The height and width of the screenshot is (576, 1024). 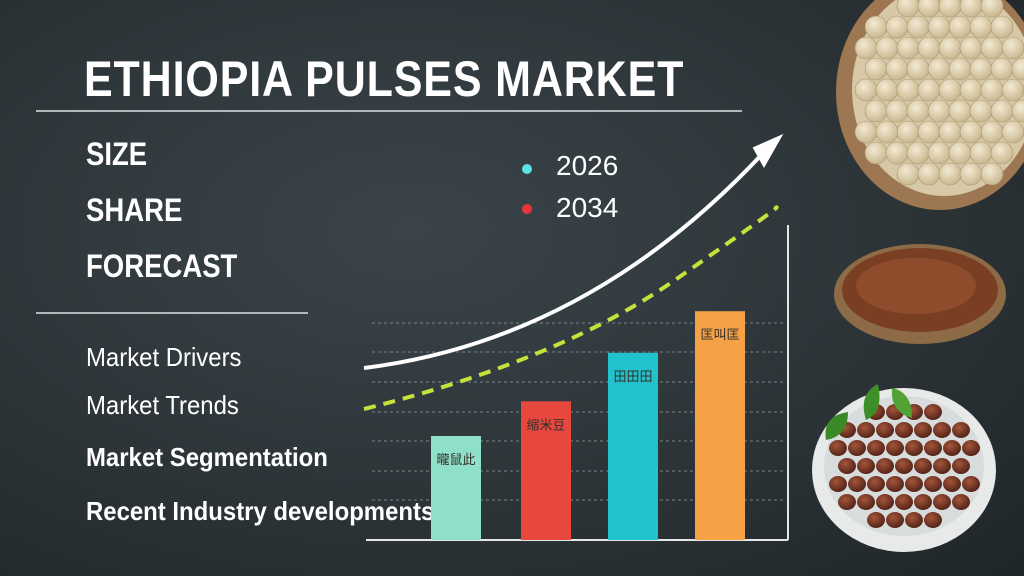 I want to click on topic-size: SIZE, so click(x=117, y=154).